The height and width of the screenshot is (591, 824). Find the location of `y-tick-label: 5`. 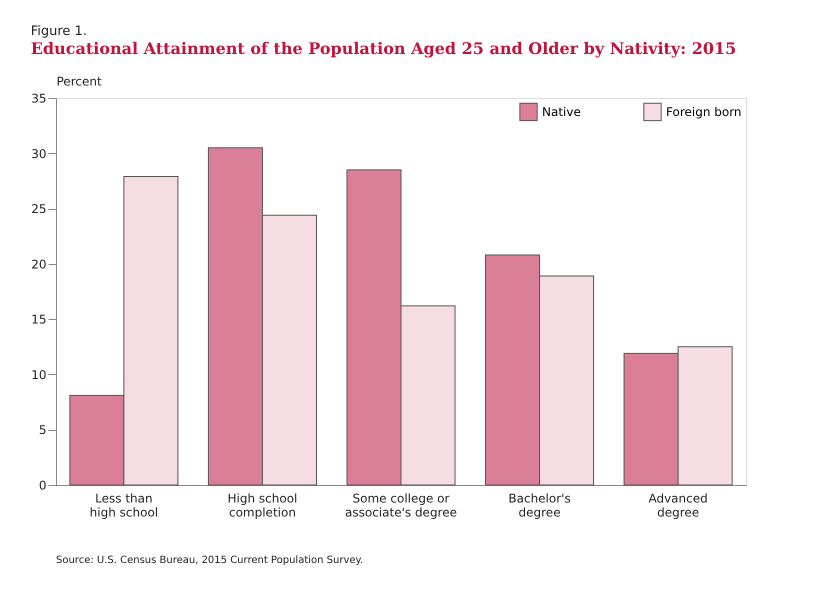

y-tick-label: 5 is located at coordinates (42, 430).